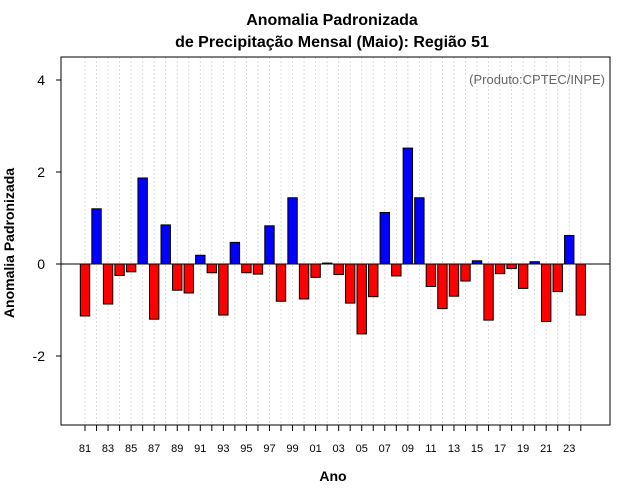  I want to click on x-tick-label: 03, so click(339, 449).